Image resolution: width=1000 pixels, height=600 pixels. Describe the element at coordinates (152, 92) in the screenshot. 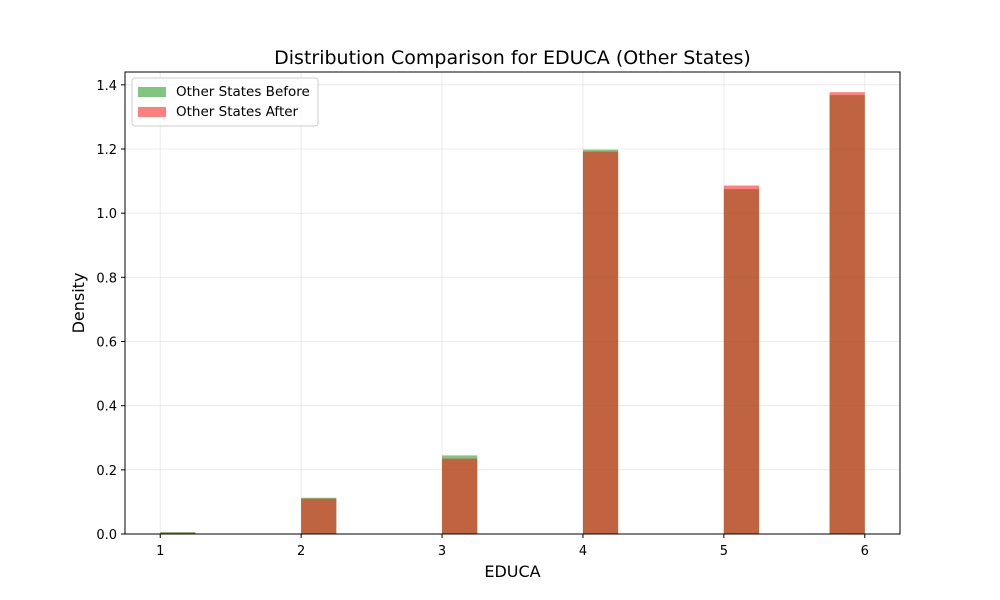

I see `legend-swatch-before` at that location.